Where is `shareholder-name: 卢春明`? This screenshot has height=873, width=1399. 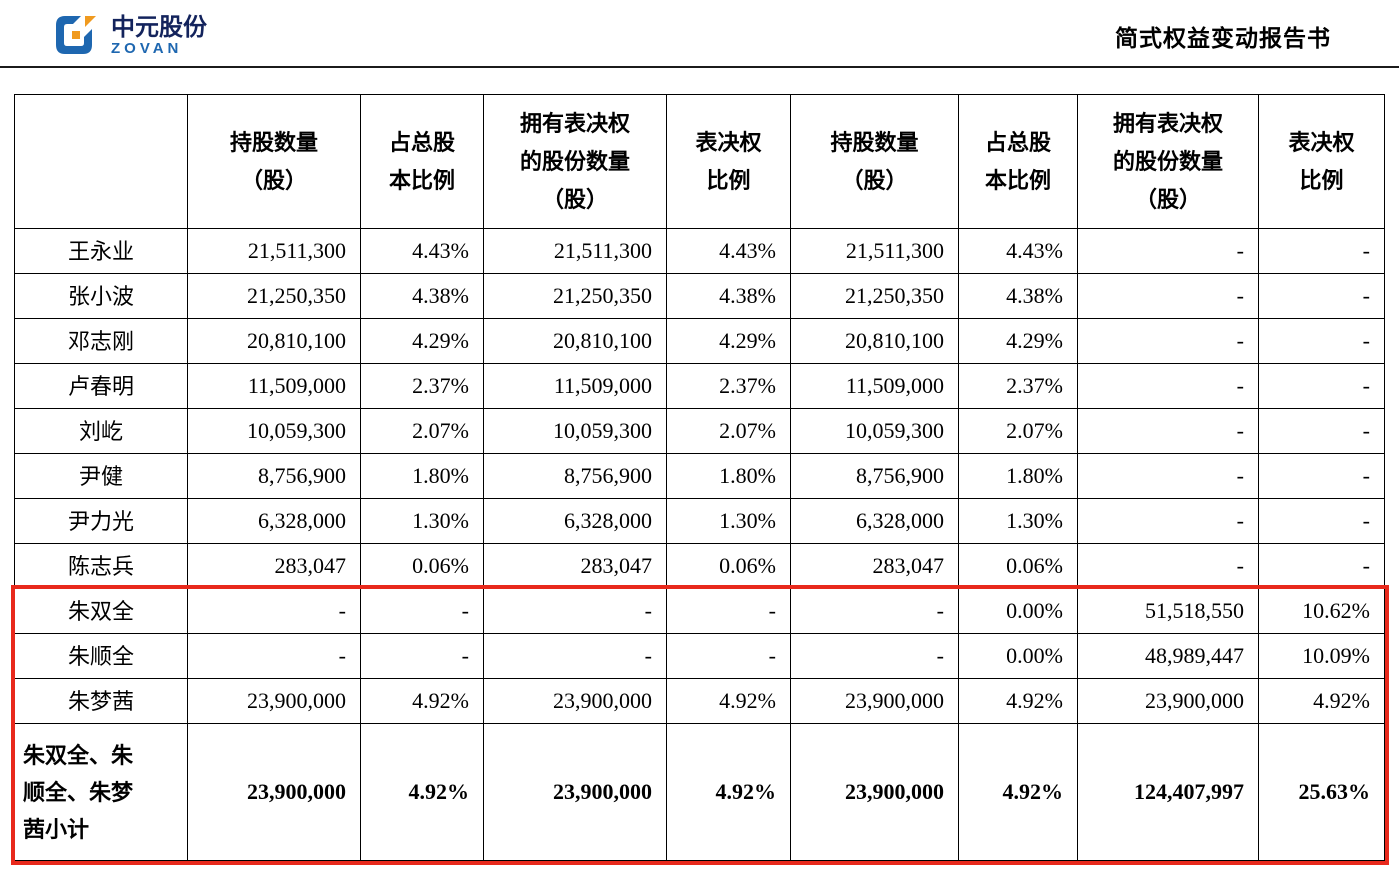 shareholder-name: 卢春明 is located at coordinates (101, 386).